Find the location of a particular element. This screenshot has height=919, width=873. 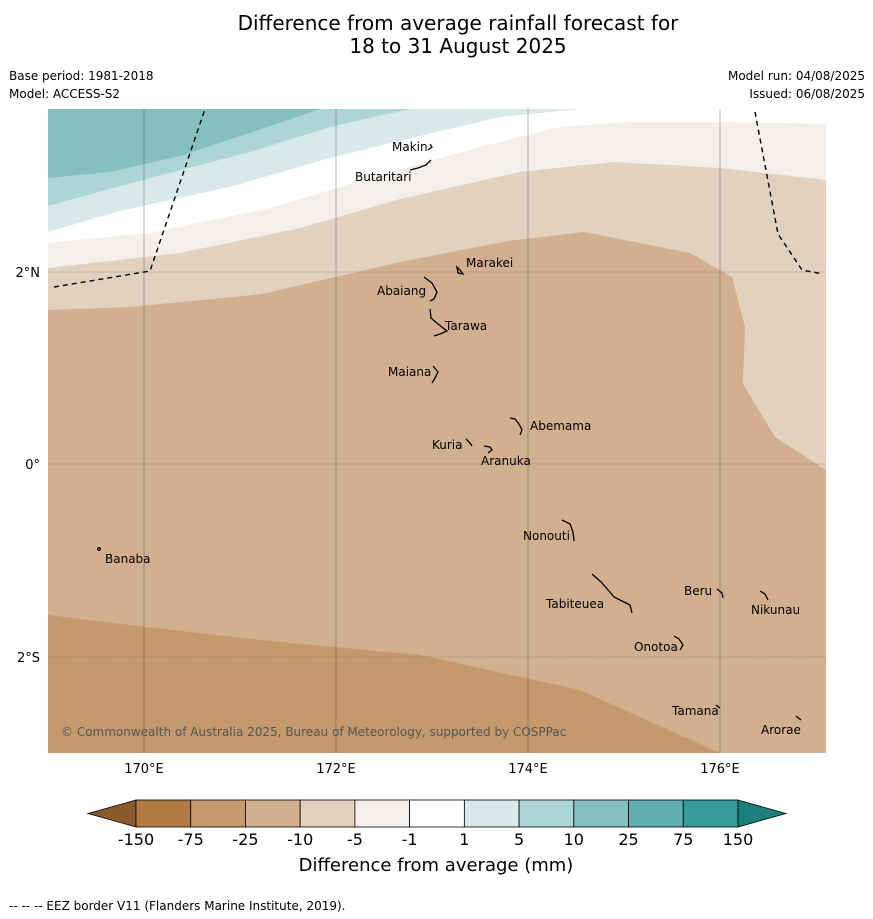

label-aranuka: Aranuka is located at coordinates (506, 461).